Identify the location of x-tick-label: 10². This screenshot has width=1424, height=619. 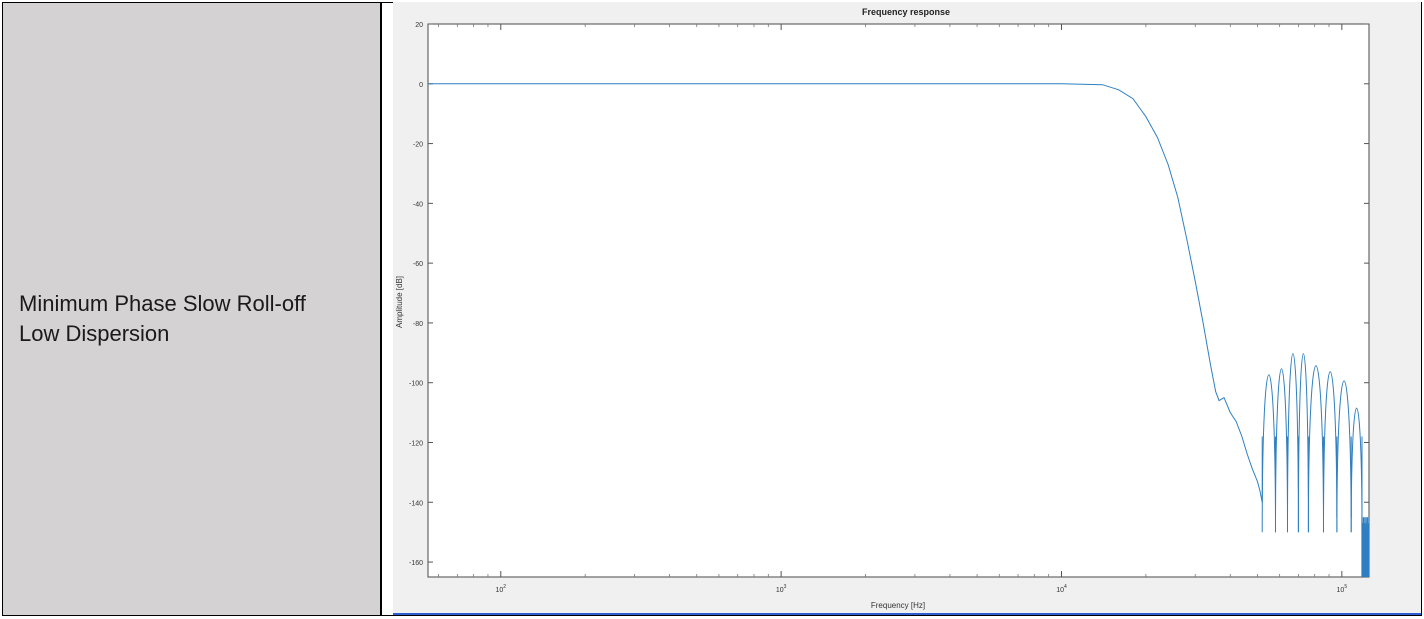
(500, 589).